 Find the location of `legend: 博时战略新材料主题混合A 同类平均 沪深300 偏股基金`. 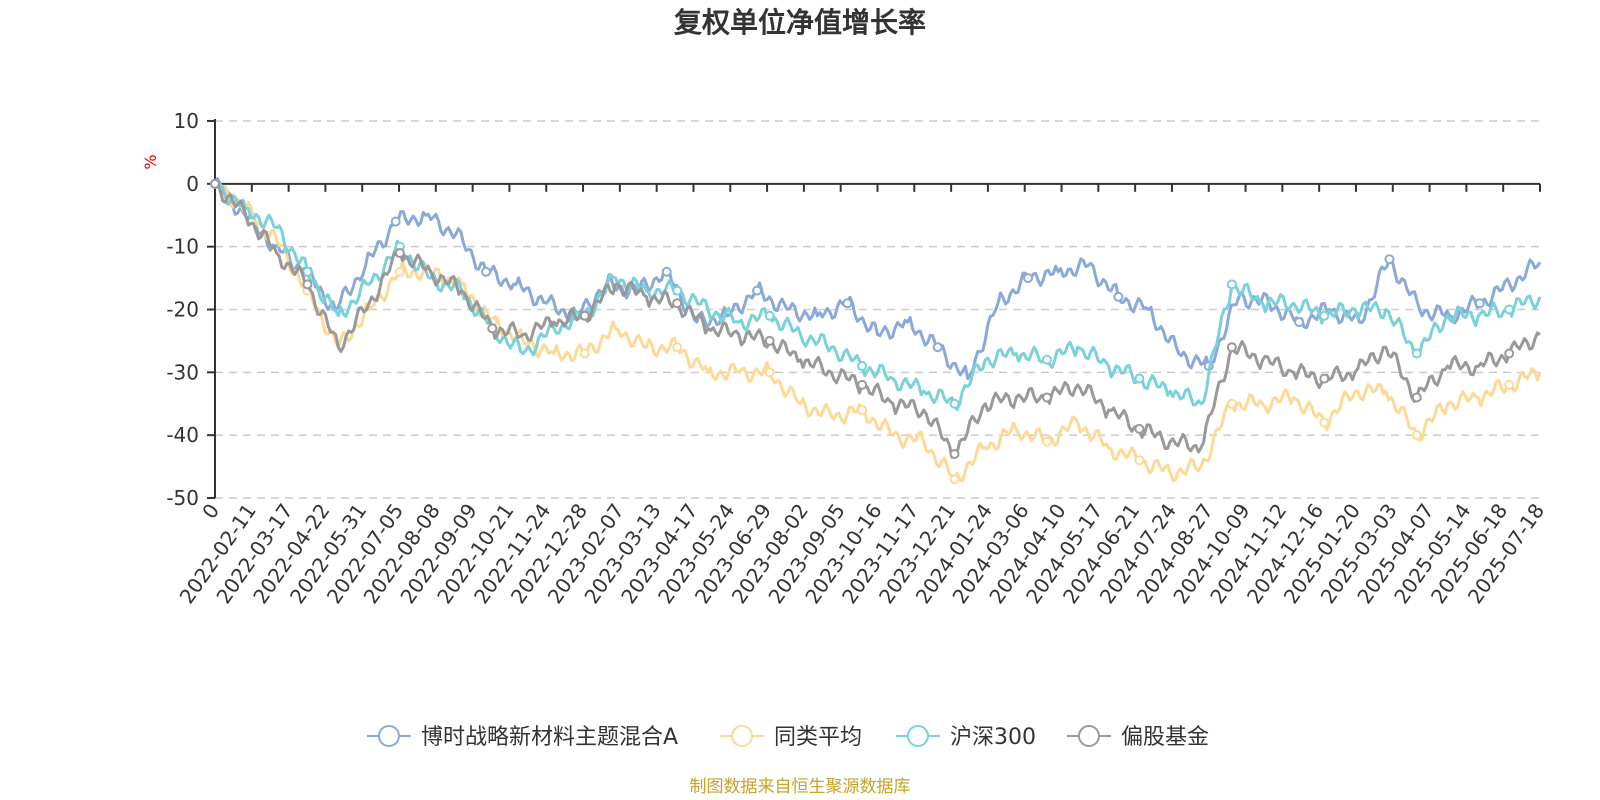

legend: 博时战略新材料主题混合A 同类平均 沪深300 偏股基金 is located at coordinates (788, 737).